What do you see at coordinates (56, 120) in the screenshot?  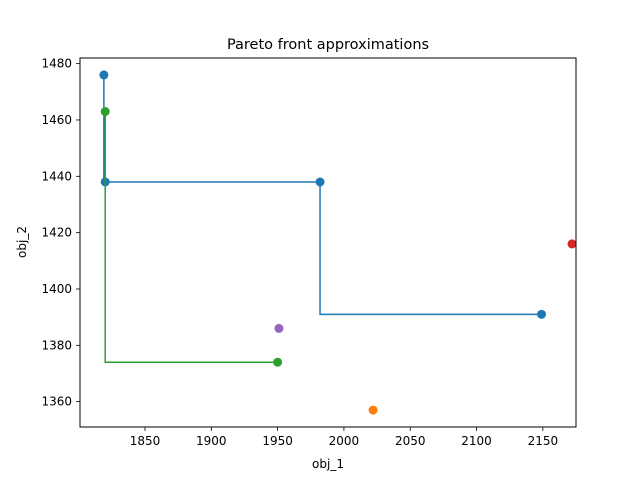 I see `y-tick-label: 1460` at bounding box center [56, 120].